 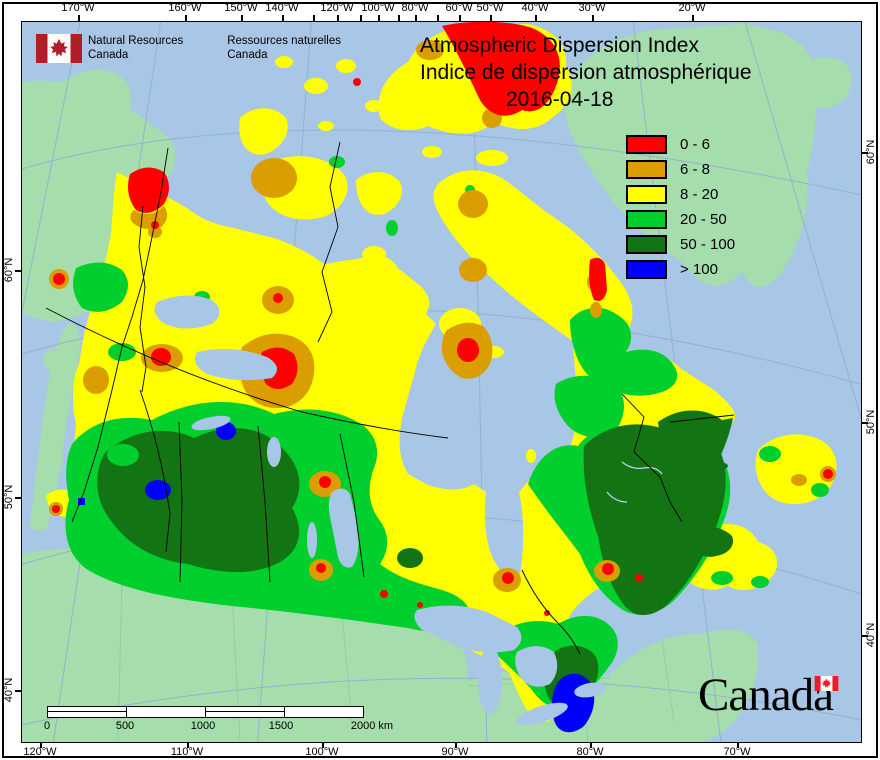 I want to click on title-english: Atmospheric Dispersion Index, so click(x=559, y=45).